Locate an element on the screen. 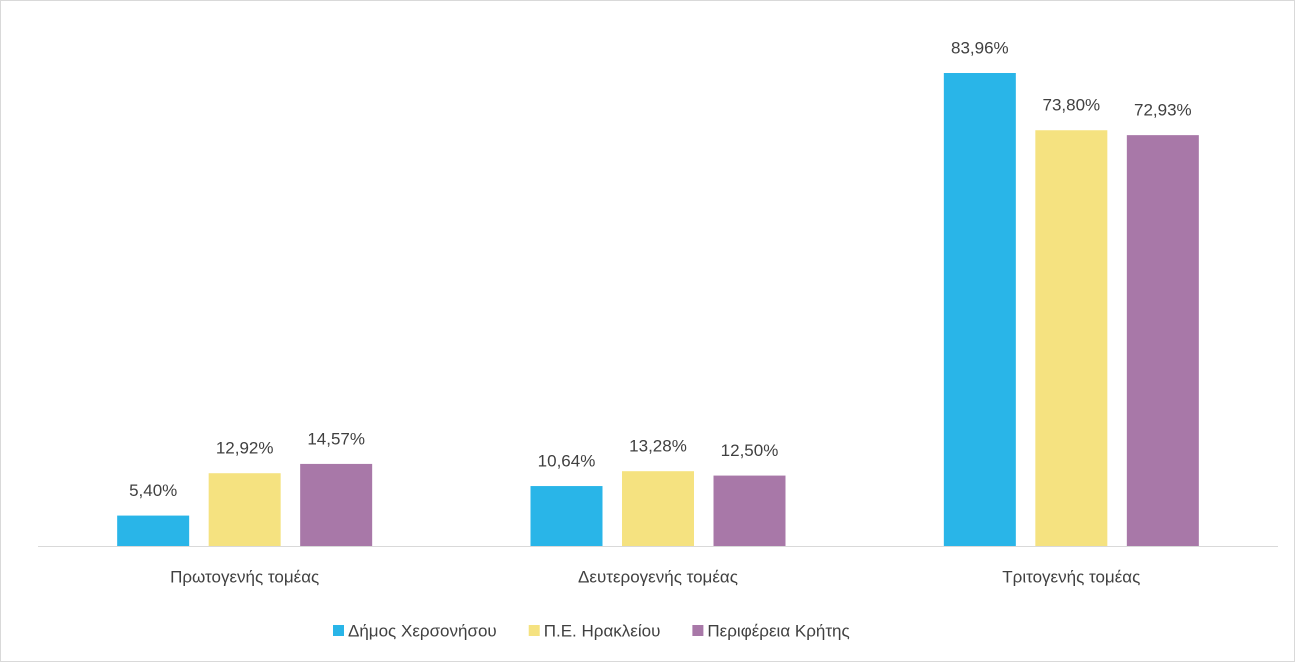 Image resolution: width=1295 pixels, height=662 pixels. x-tick-label: Πρωτογενής τομέας is located at coordinates (244, 576).